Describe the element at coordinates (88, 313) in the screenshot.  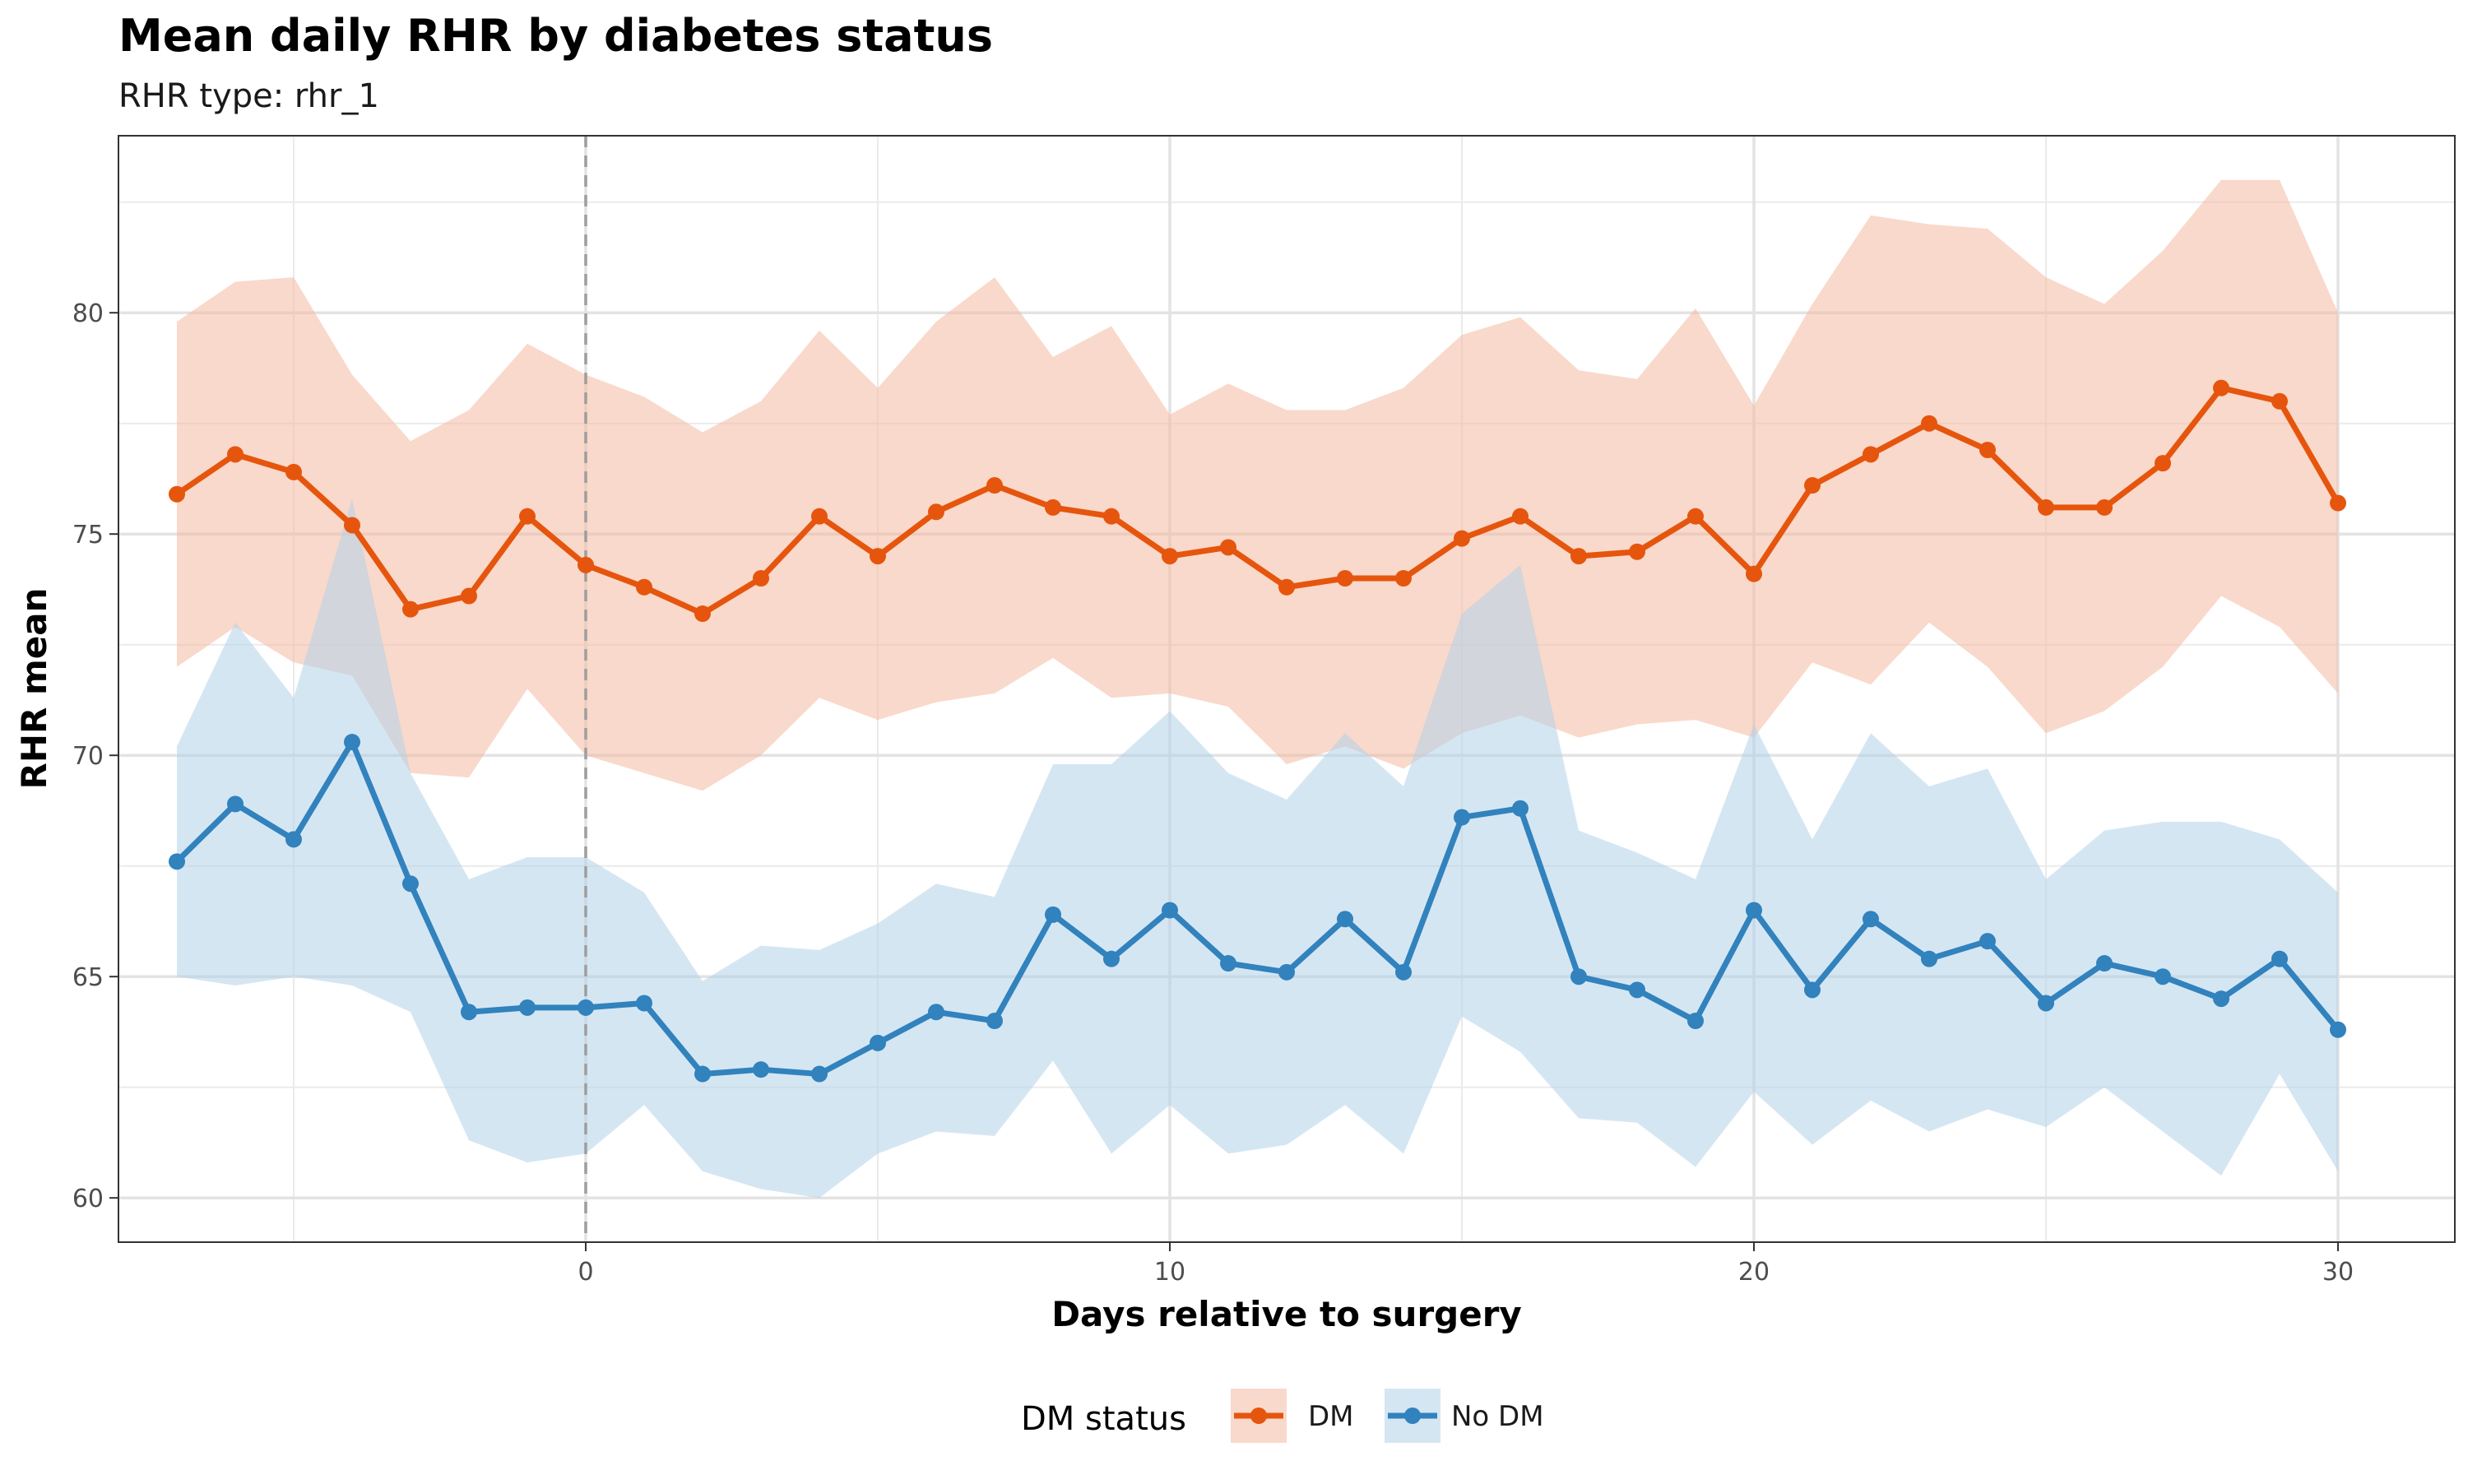
I see `y-tick-label: 80` at that location.